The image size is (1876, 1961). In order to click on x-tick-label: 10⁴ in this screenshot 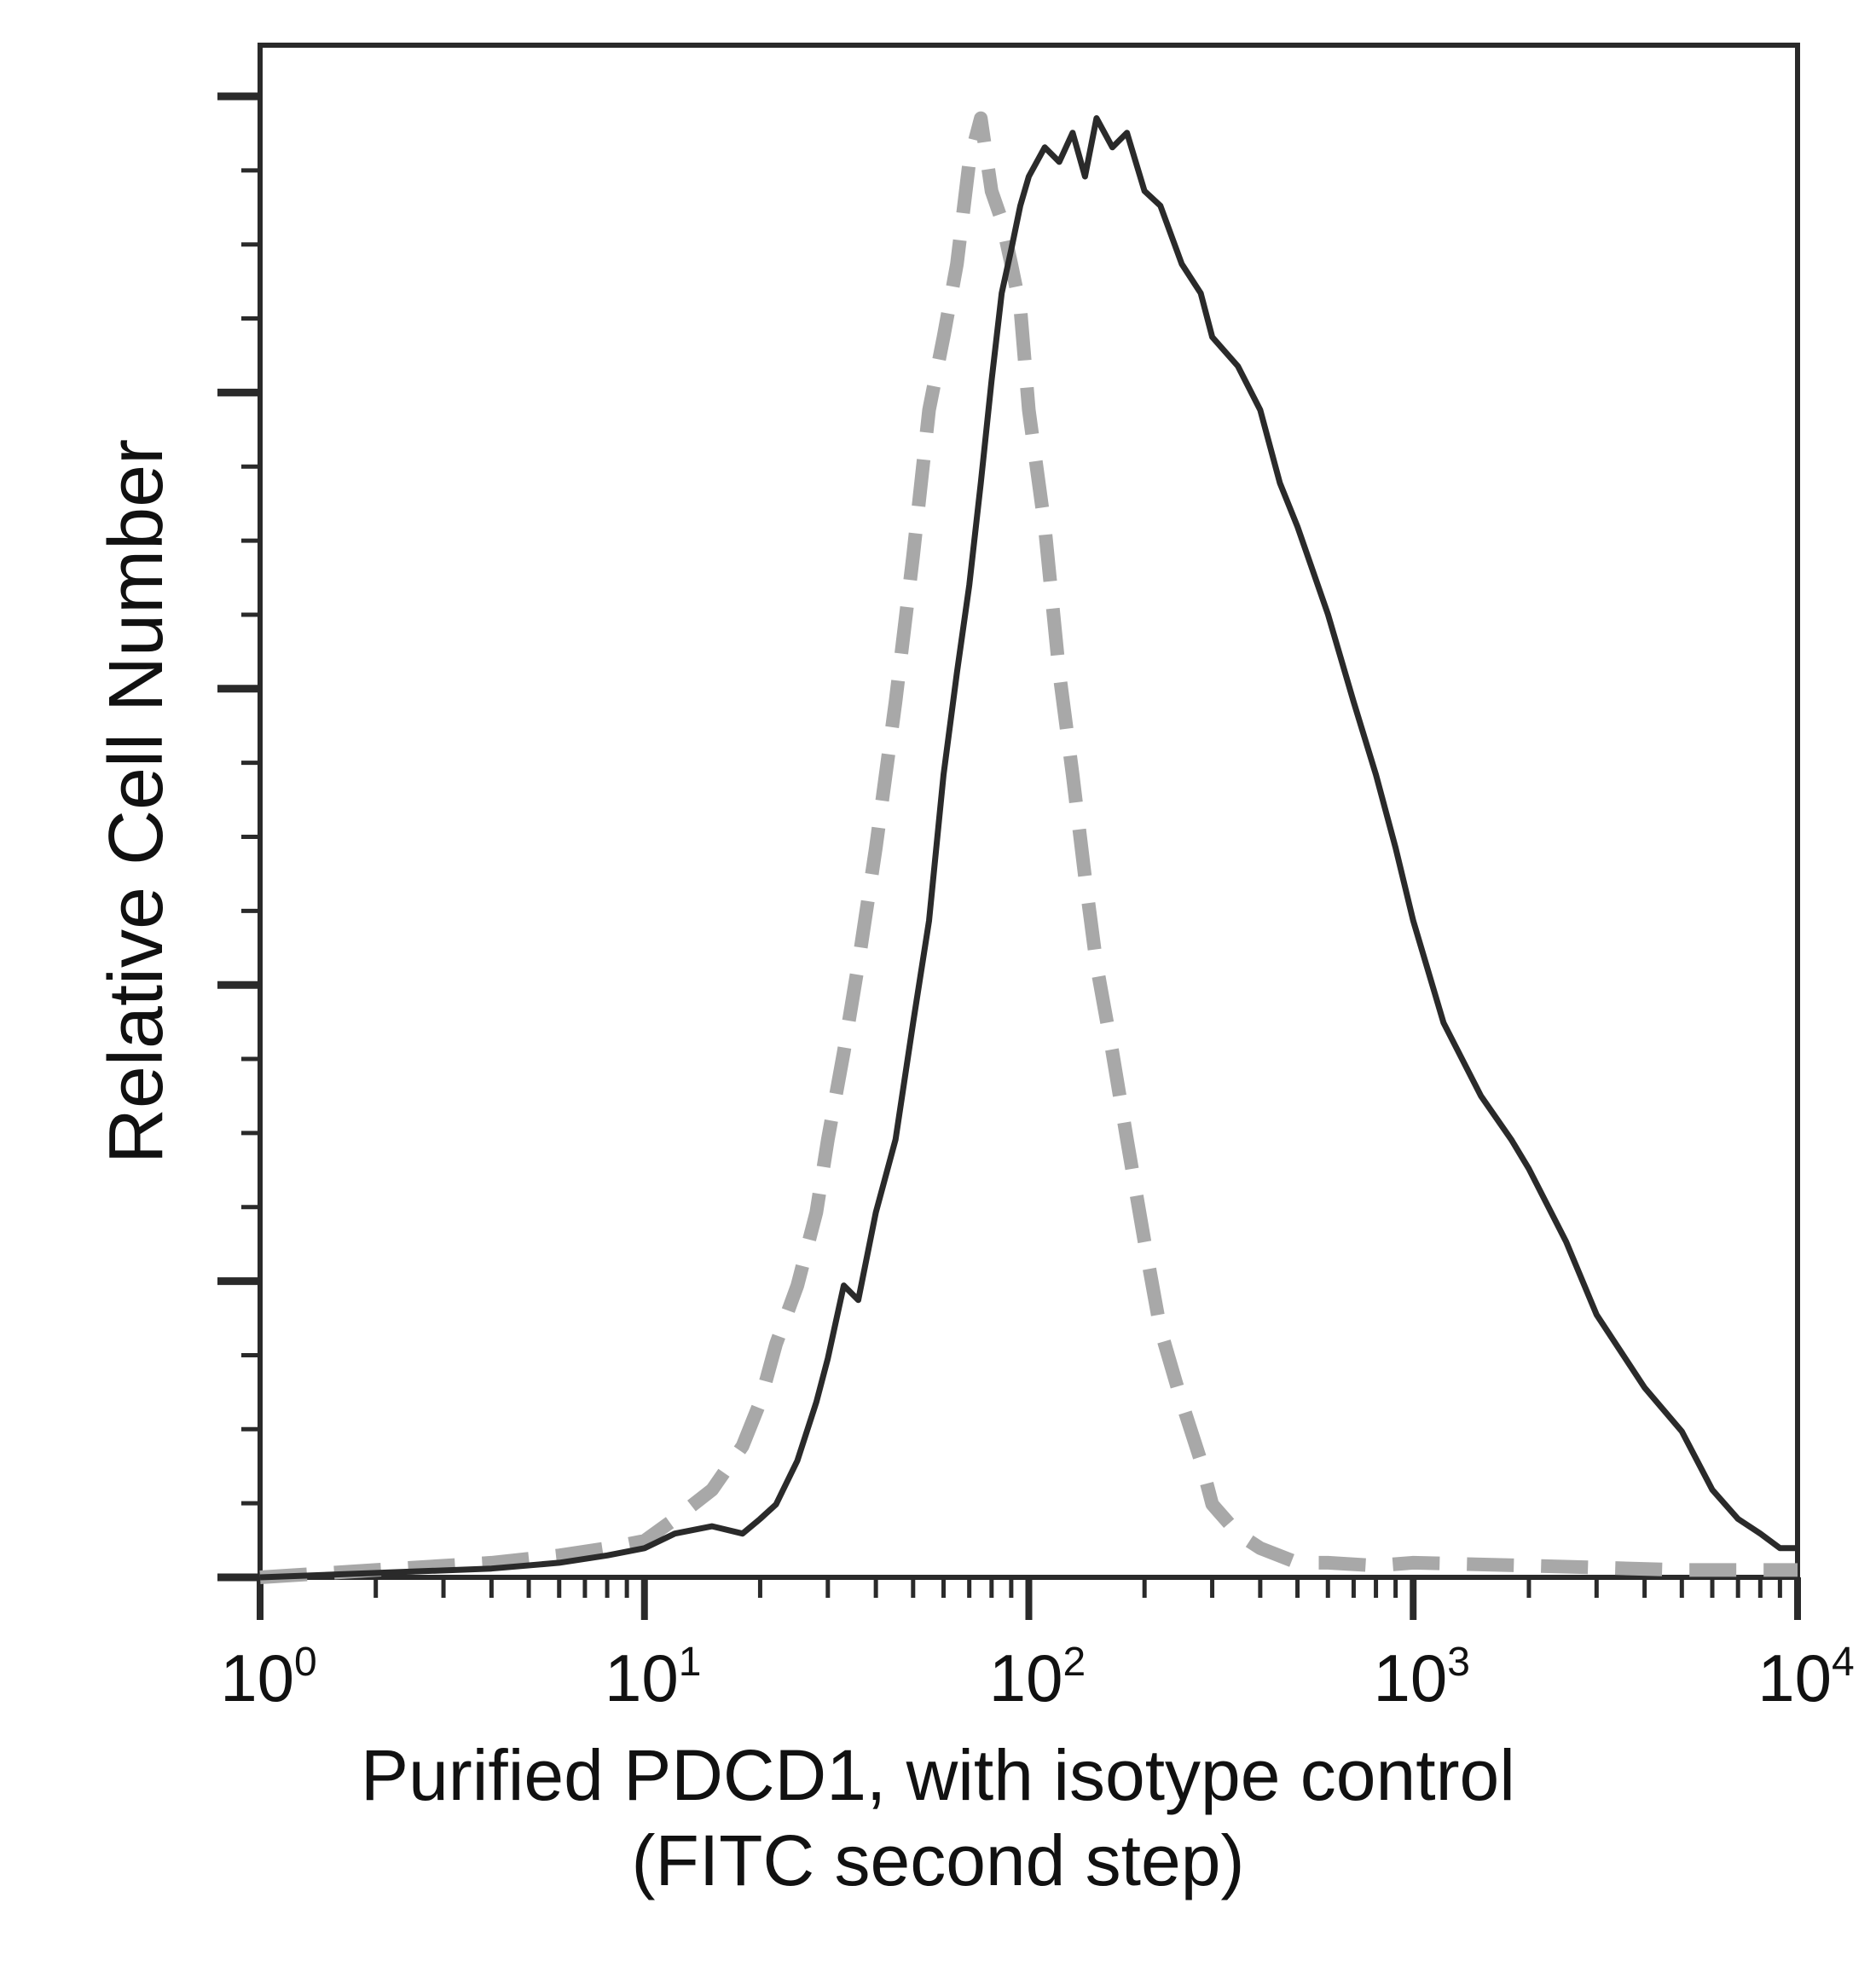, I will do `click(1806, 1677)`.